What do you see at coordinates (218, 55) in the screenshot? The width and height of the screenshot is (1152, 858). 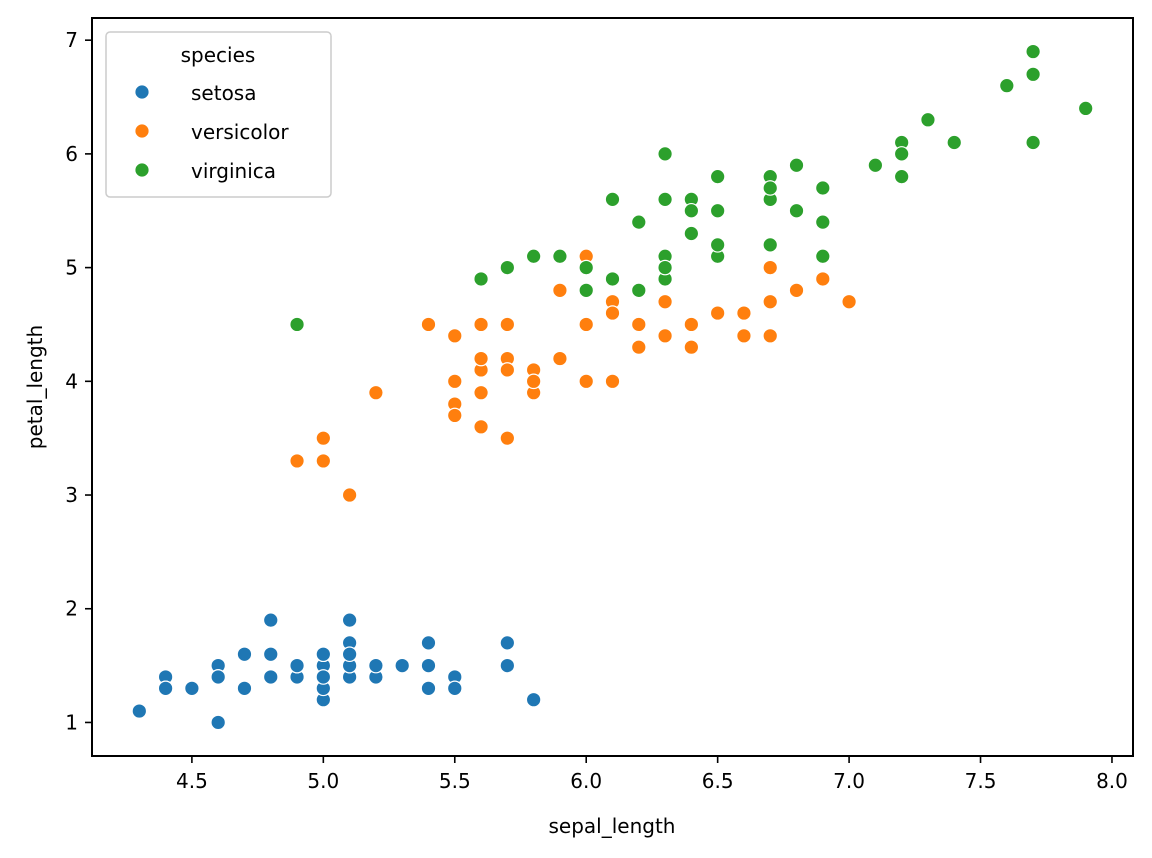 I see `legend-title: species` at bounding box center [218, 55].